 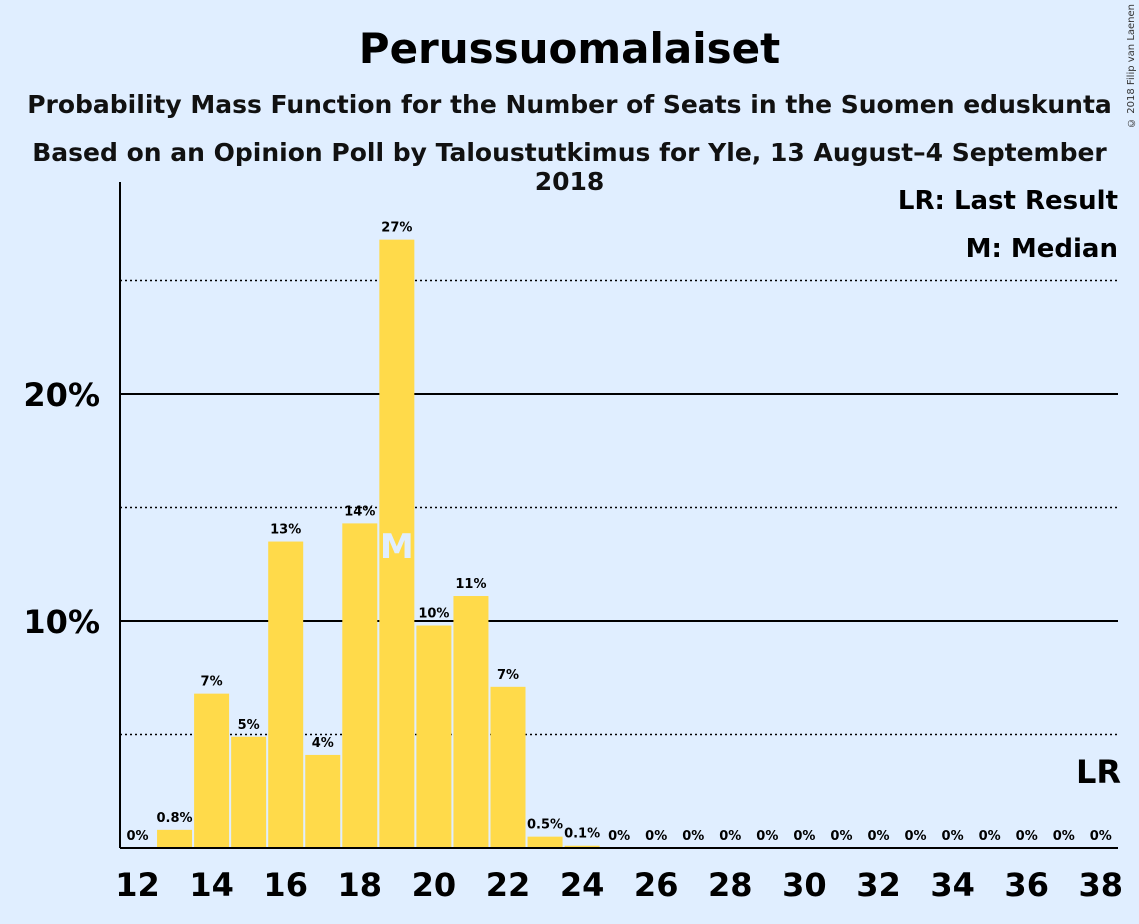 I want to click on data-label: 0.8%, so click(x=175, y=818).